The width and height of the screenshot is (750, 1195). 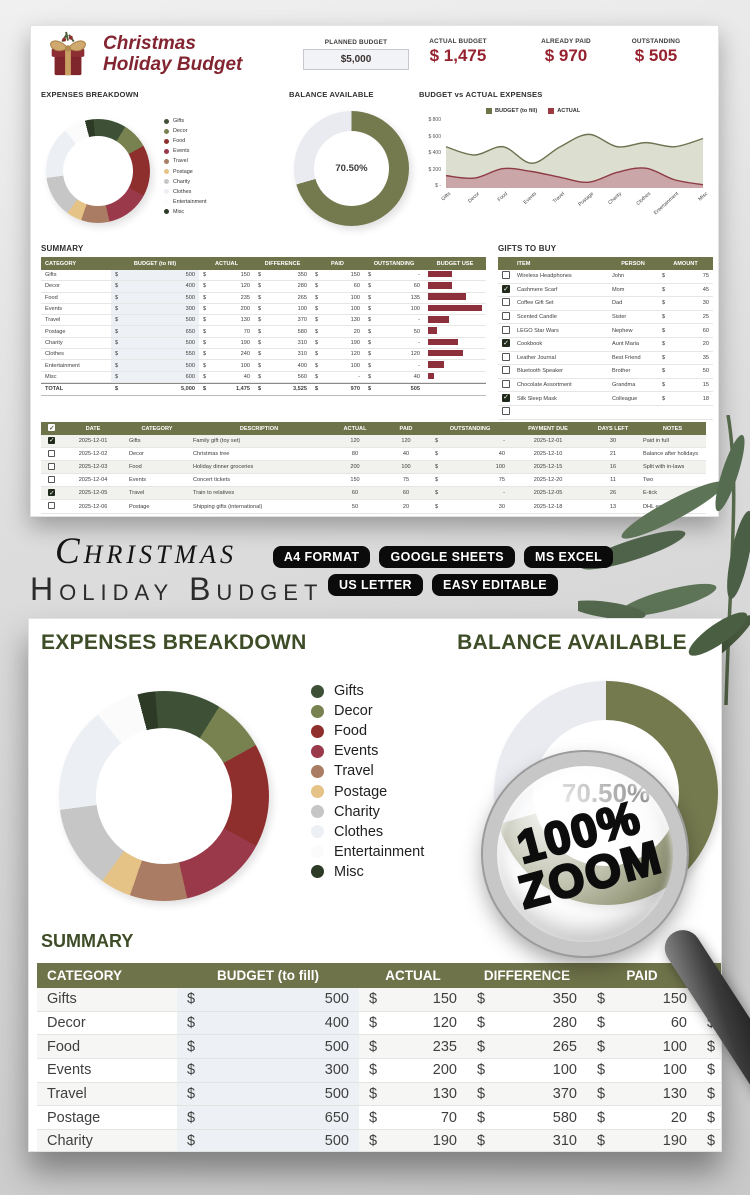 I want to click on expenses-legend: Gifts Decor Food Events Travel, so click(x=185, y=166).